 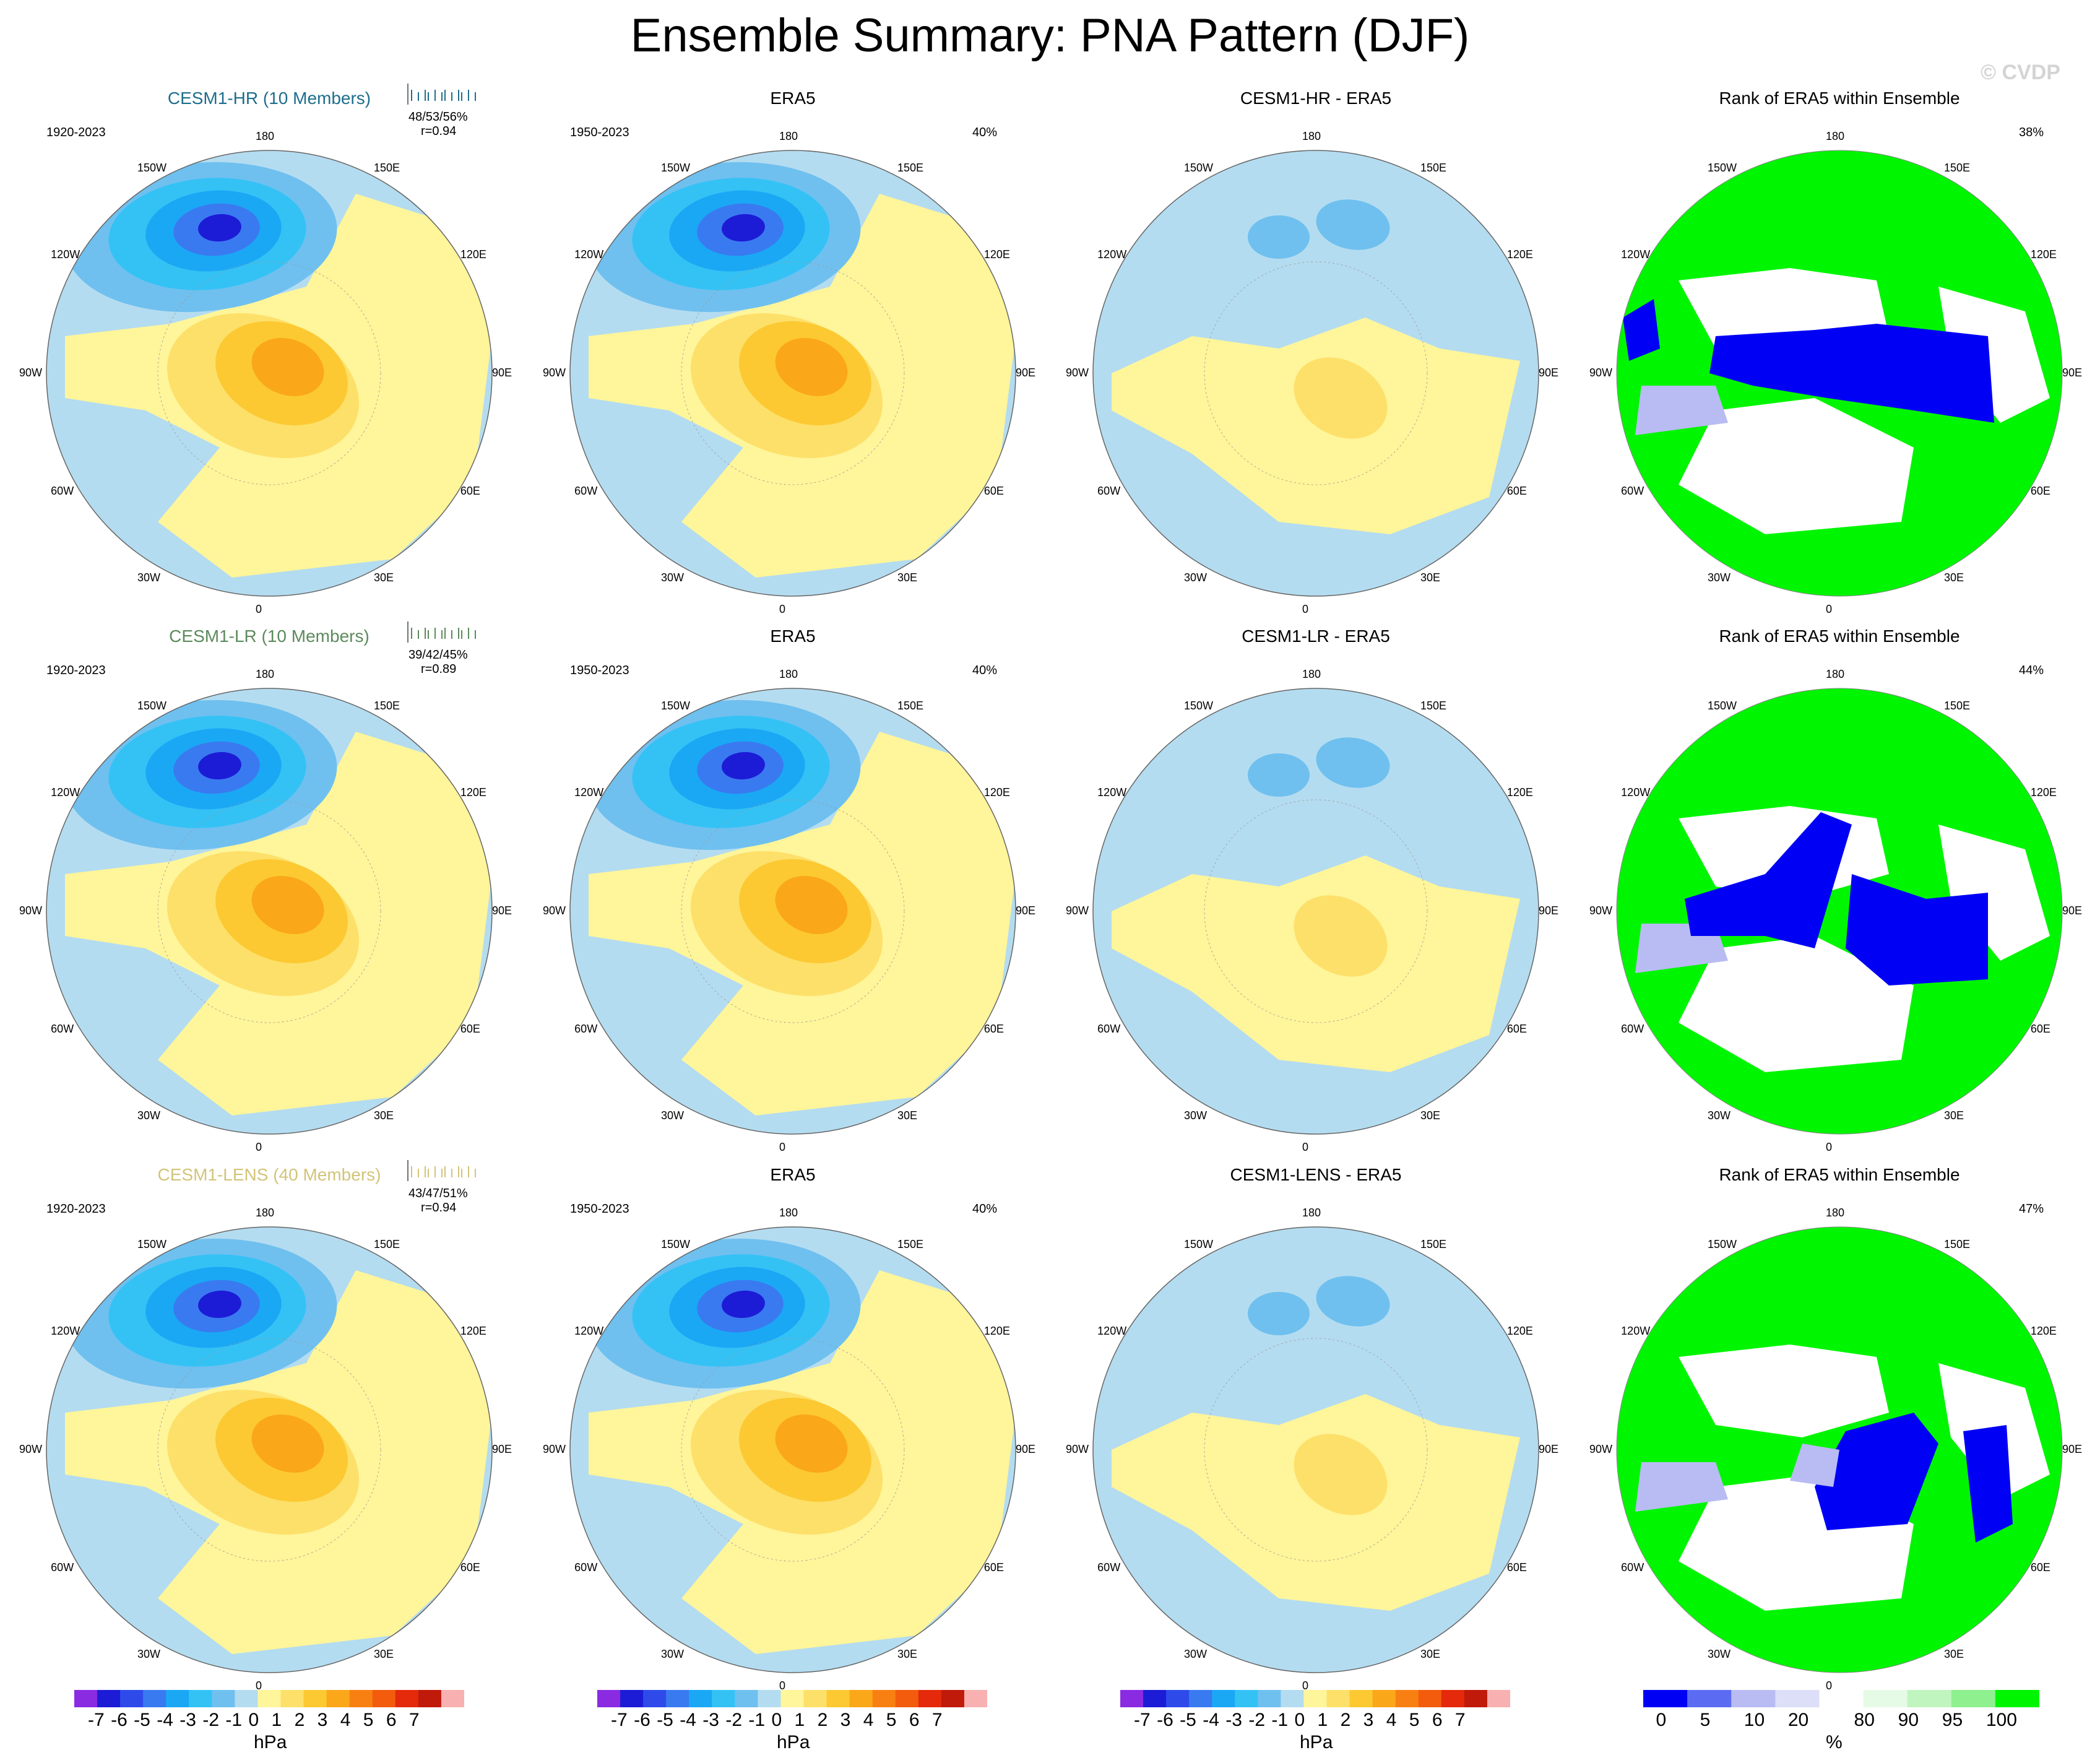 I want to click on rank-percent: 47%, so click(x=2031, y=1209).